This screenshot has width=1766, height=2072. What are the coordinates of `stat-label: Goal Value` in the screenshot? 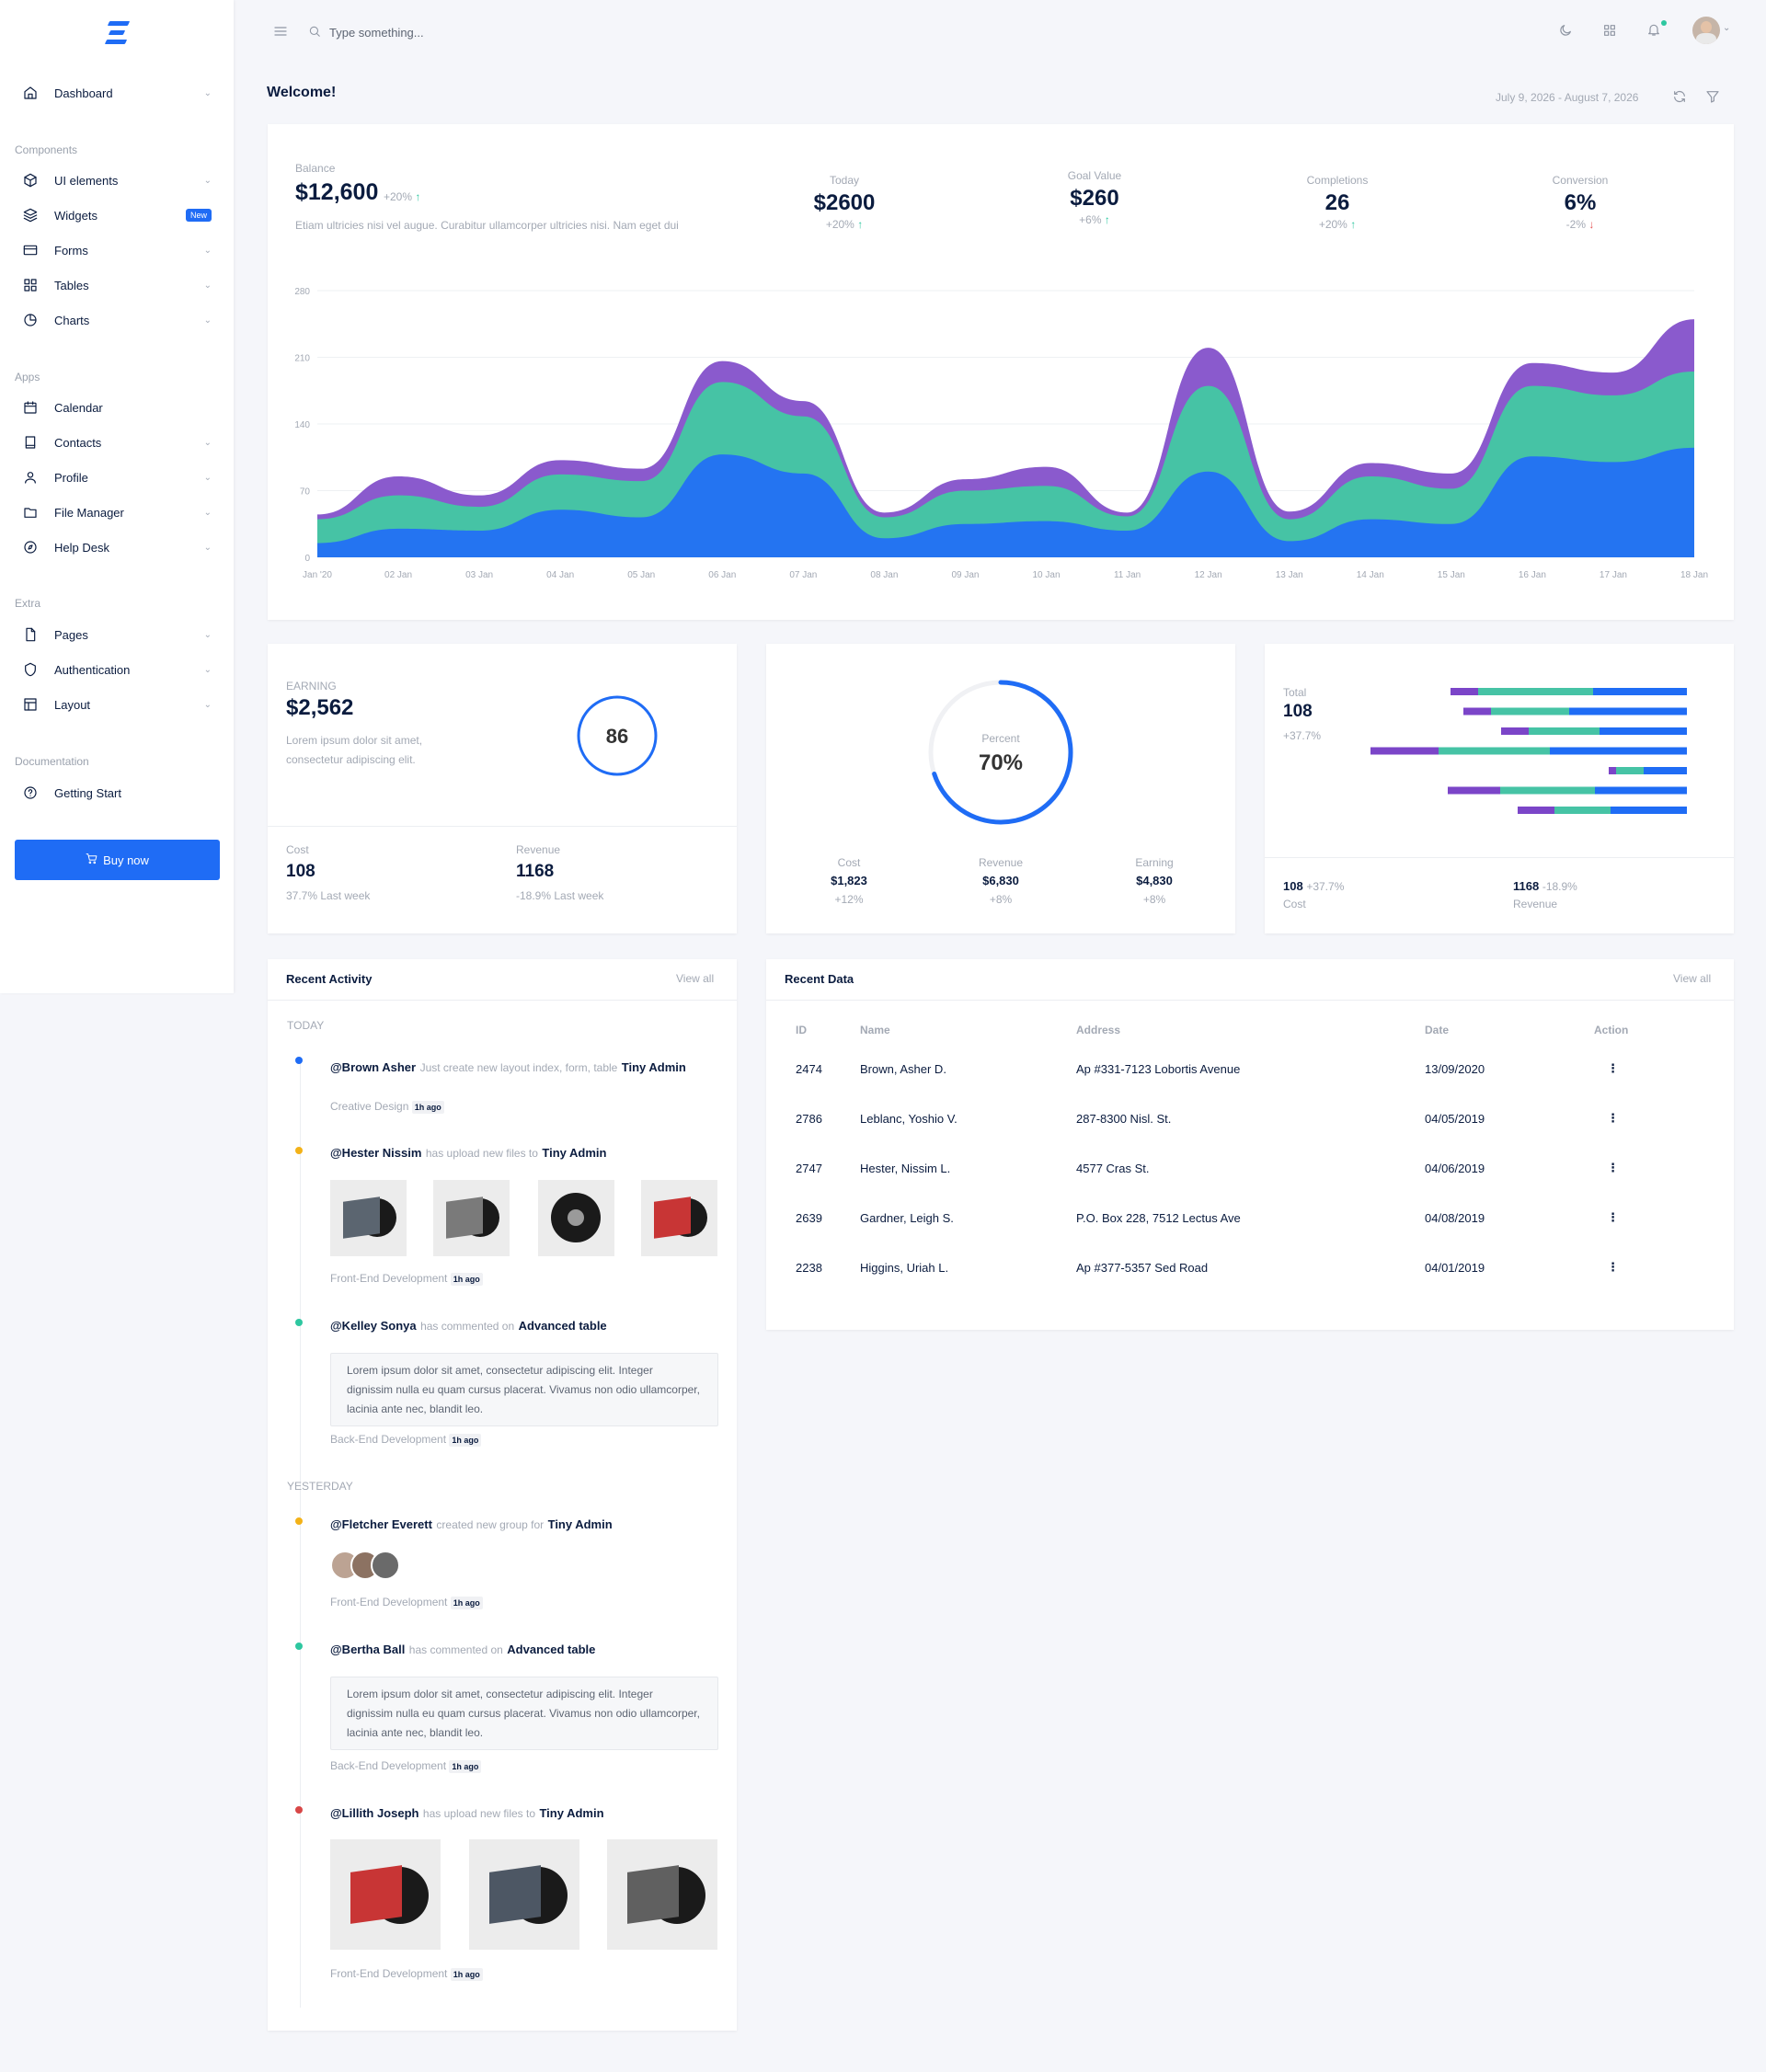 It's located at (1094, 175).